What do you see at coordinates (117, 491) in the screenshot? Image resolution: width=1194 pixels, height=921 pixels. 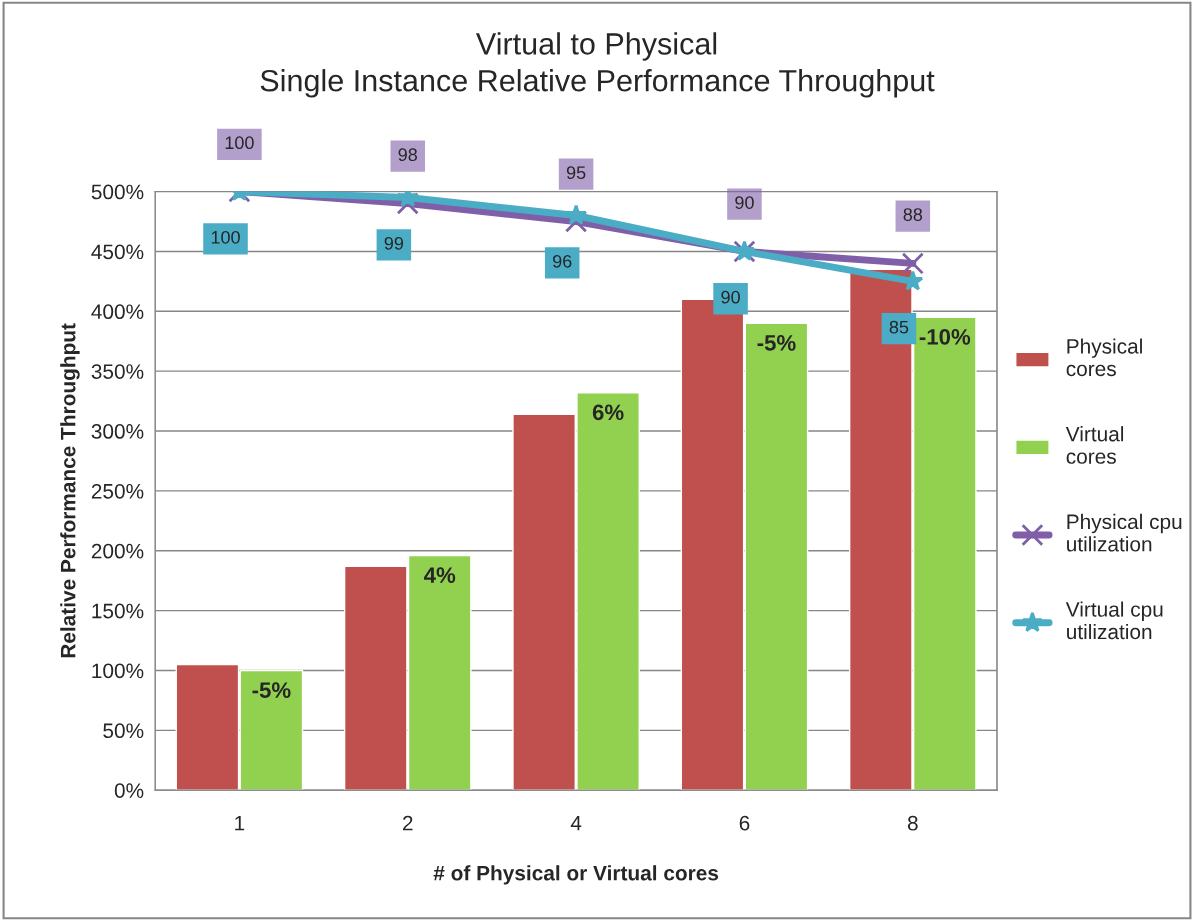 I see `y-tick-label: 250%` at bounding box center [117, 491].